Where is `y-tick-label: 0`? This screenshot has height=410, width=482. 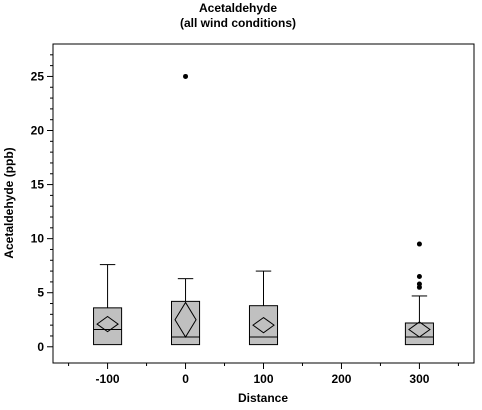
y-tick-label: 0 is located at coordinates (40, 347).